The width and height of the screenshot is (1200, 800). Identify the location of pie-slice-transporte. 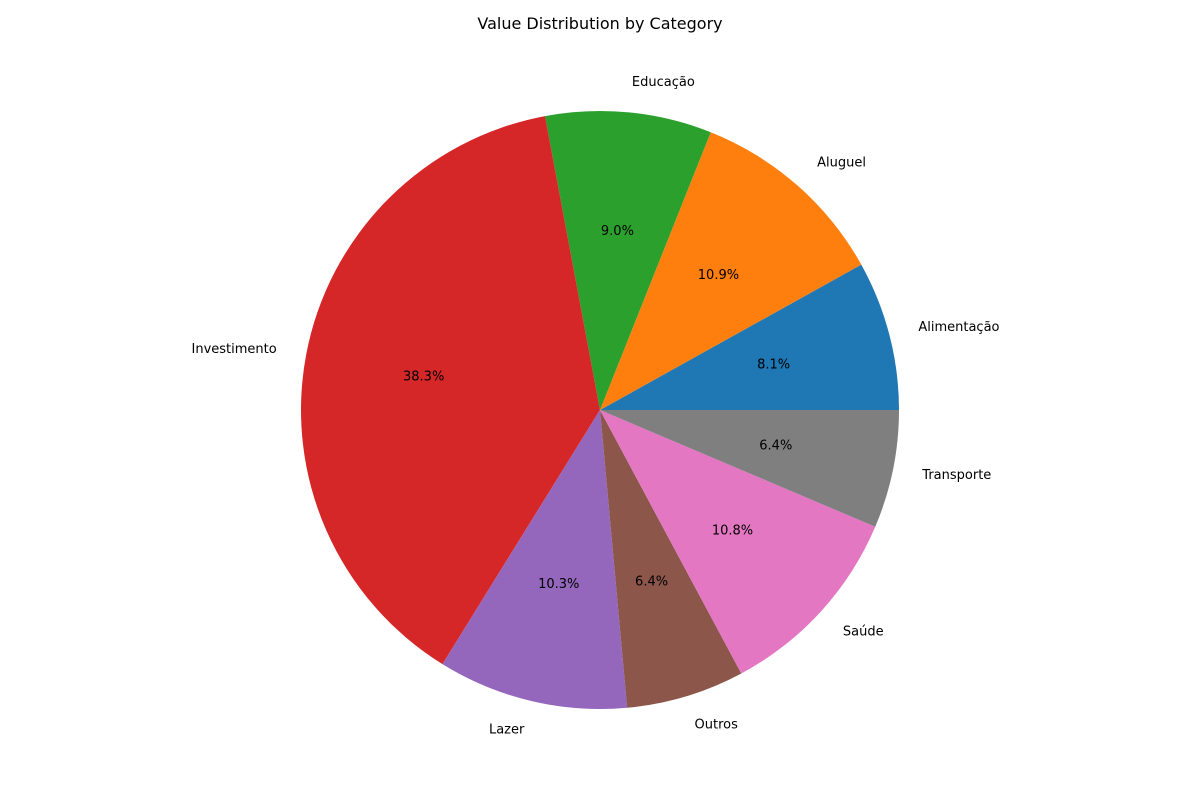
(749, 468).